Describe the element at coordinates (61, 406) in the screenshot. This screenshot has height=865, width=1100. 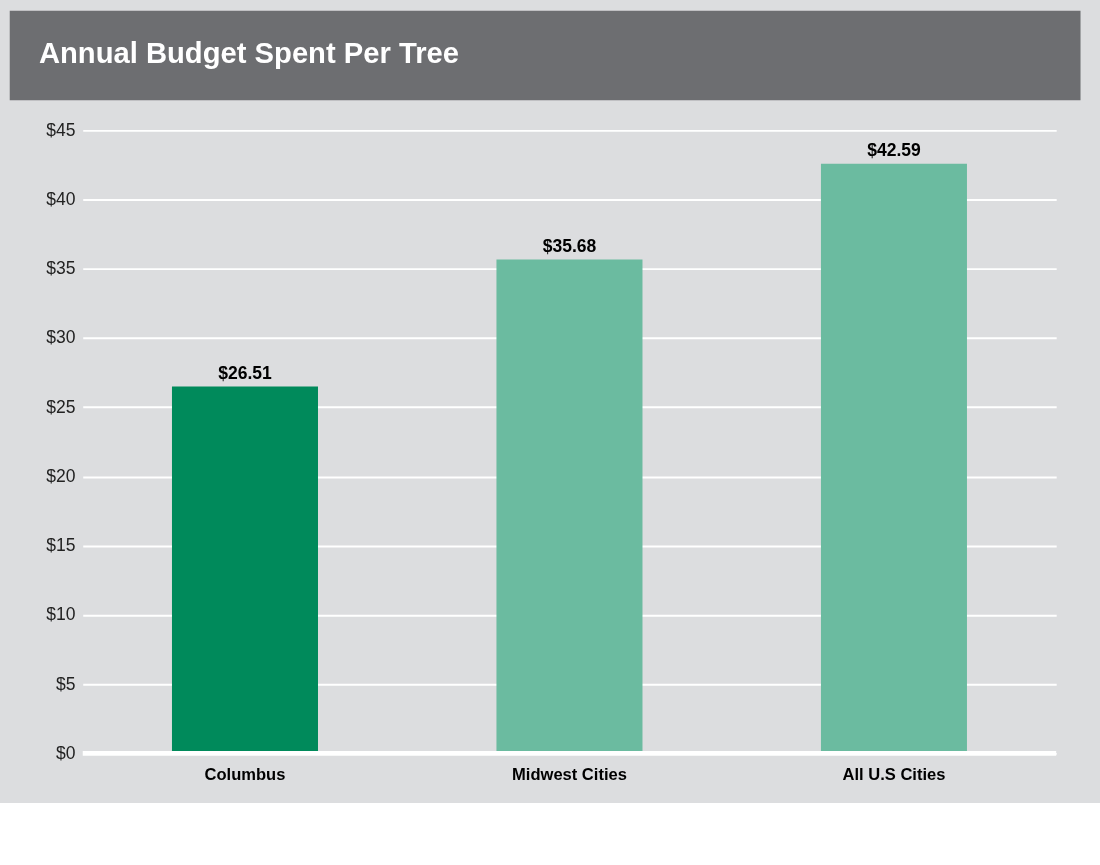
I see `y-tick-label: $25` at that location.